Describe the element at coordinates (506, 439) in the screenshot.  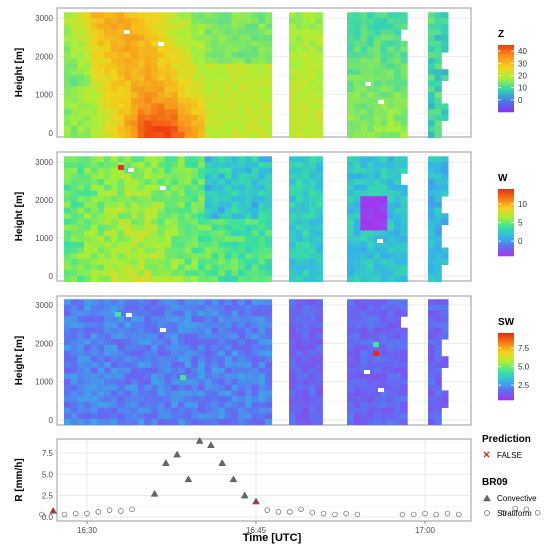
I see `legend-title-prediction: Prediction` at that location.